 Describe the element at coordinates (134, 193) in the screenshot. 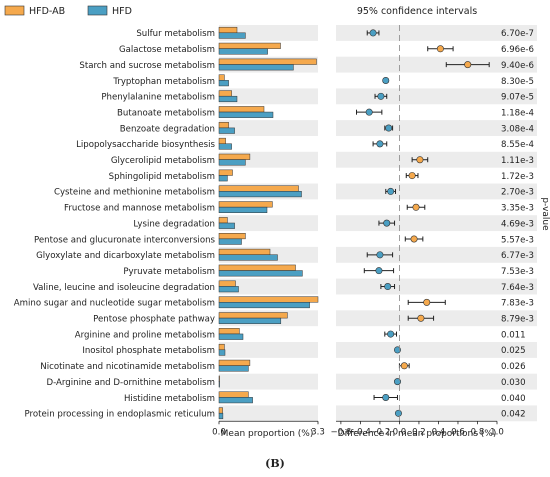

I see `category-label: Cysteine and methionine metabolism` at that location.